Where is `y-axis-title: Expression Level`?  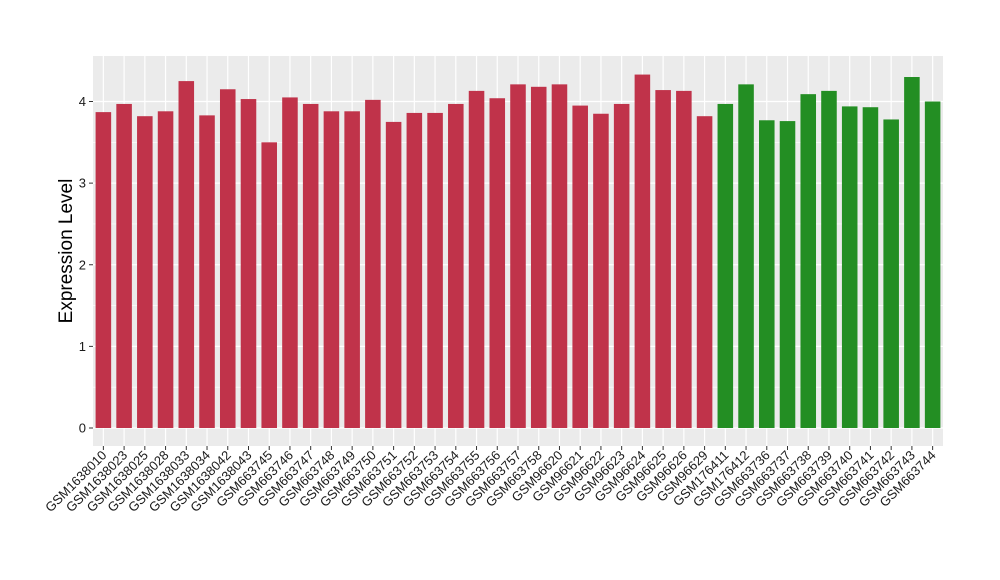
y-axis-title: Expression Level is located at coordinates (66, 251).